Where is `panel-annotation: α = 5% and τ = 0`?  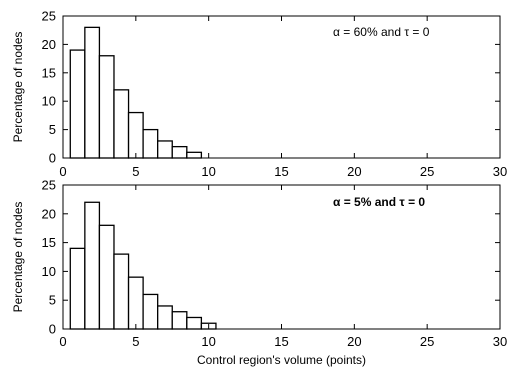
panel-annotation: α = 5% and τ = 0 is located at coordinates (379, 202).